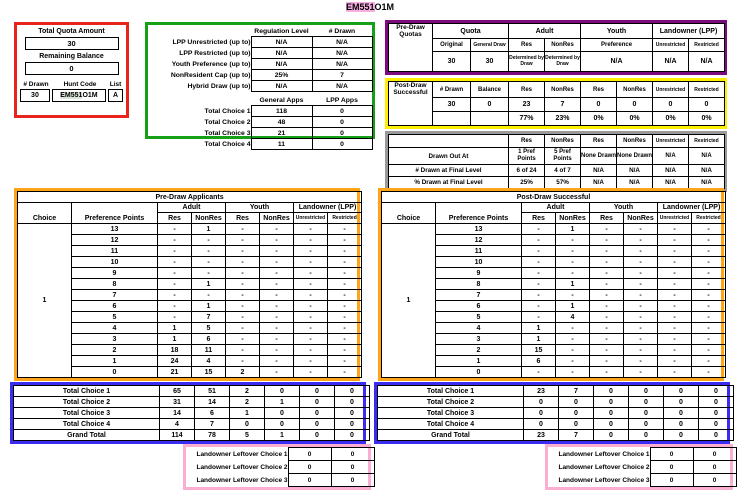 The image size is (740, 500). What do you see at coordinates (489, 104) in the screenshot?
I see `balance-count: 0` at bounding box center [489, 104].